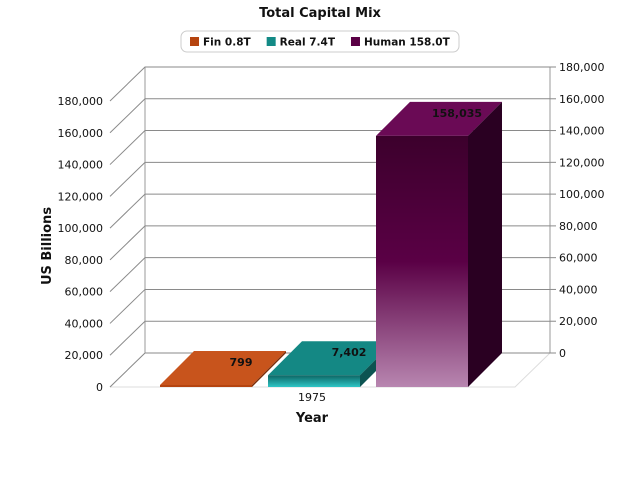 The height and width of the screenshot is (485, 640). Describe the element at coordinates (578, 226) in the screenshot. I see `y-tick-label-right: 80,000` at that location.